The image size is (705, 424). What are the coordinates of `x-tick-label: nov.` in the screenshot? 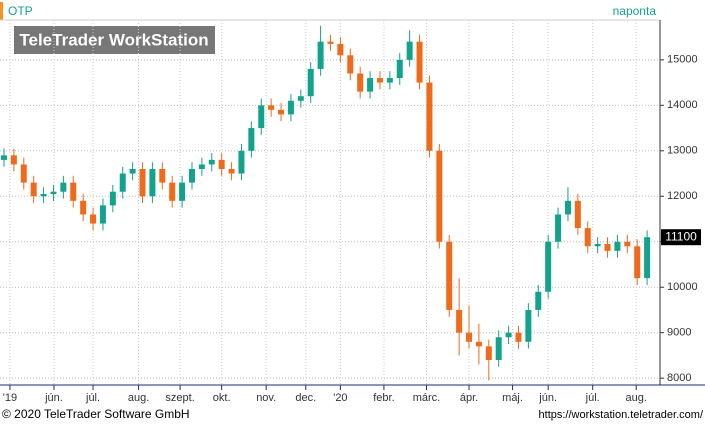 It's located at (266, 398).